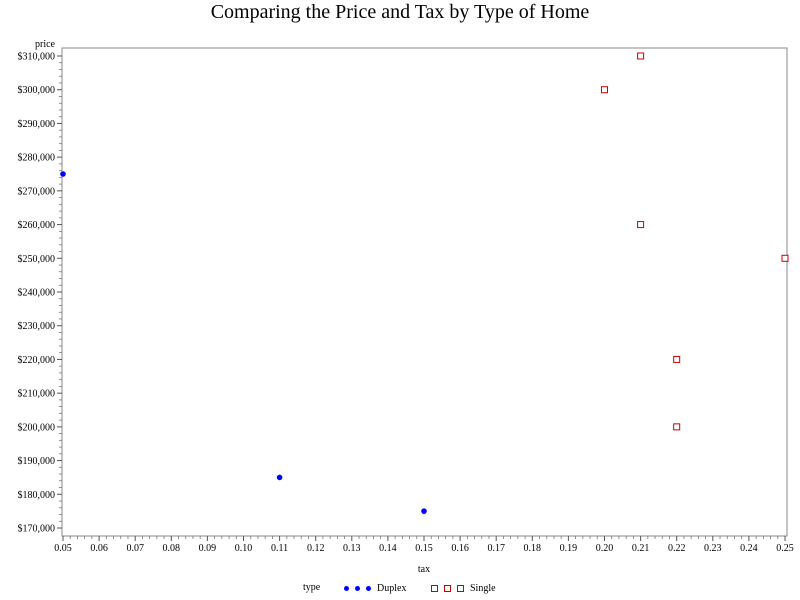 The height and width of the screenshot is (600, 800). What do you see at coordinates (37, 57) in the screenshot?
I see `y-tick-label: $310,000` at bounding box center [37, 57].